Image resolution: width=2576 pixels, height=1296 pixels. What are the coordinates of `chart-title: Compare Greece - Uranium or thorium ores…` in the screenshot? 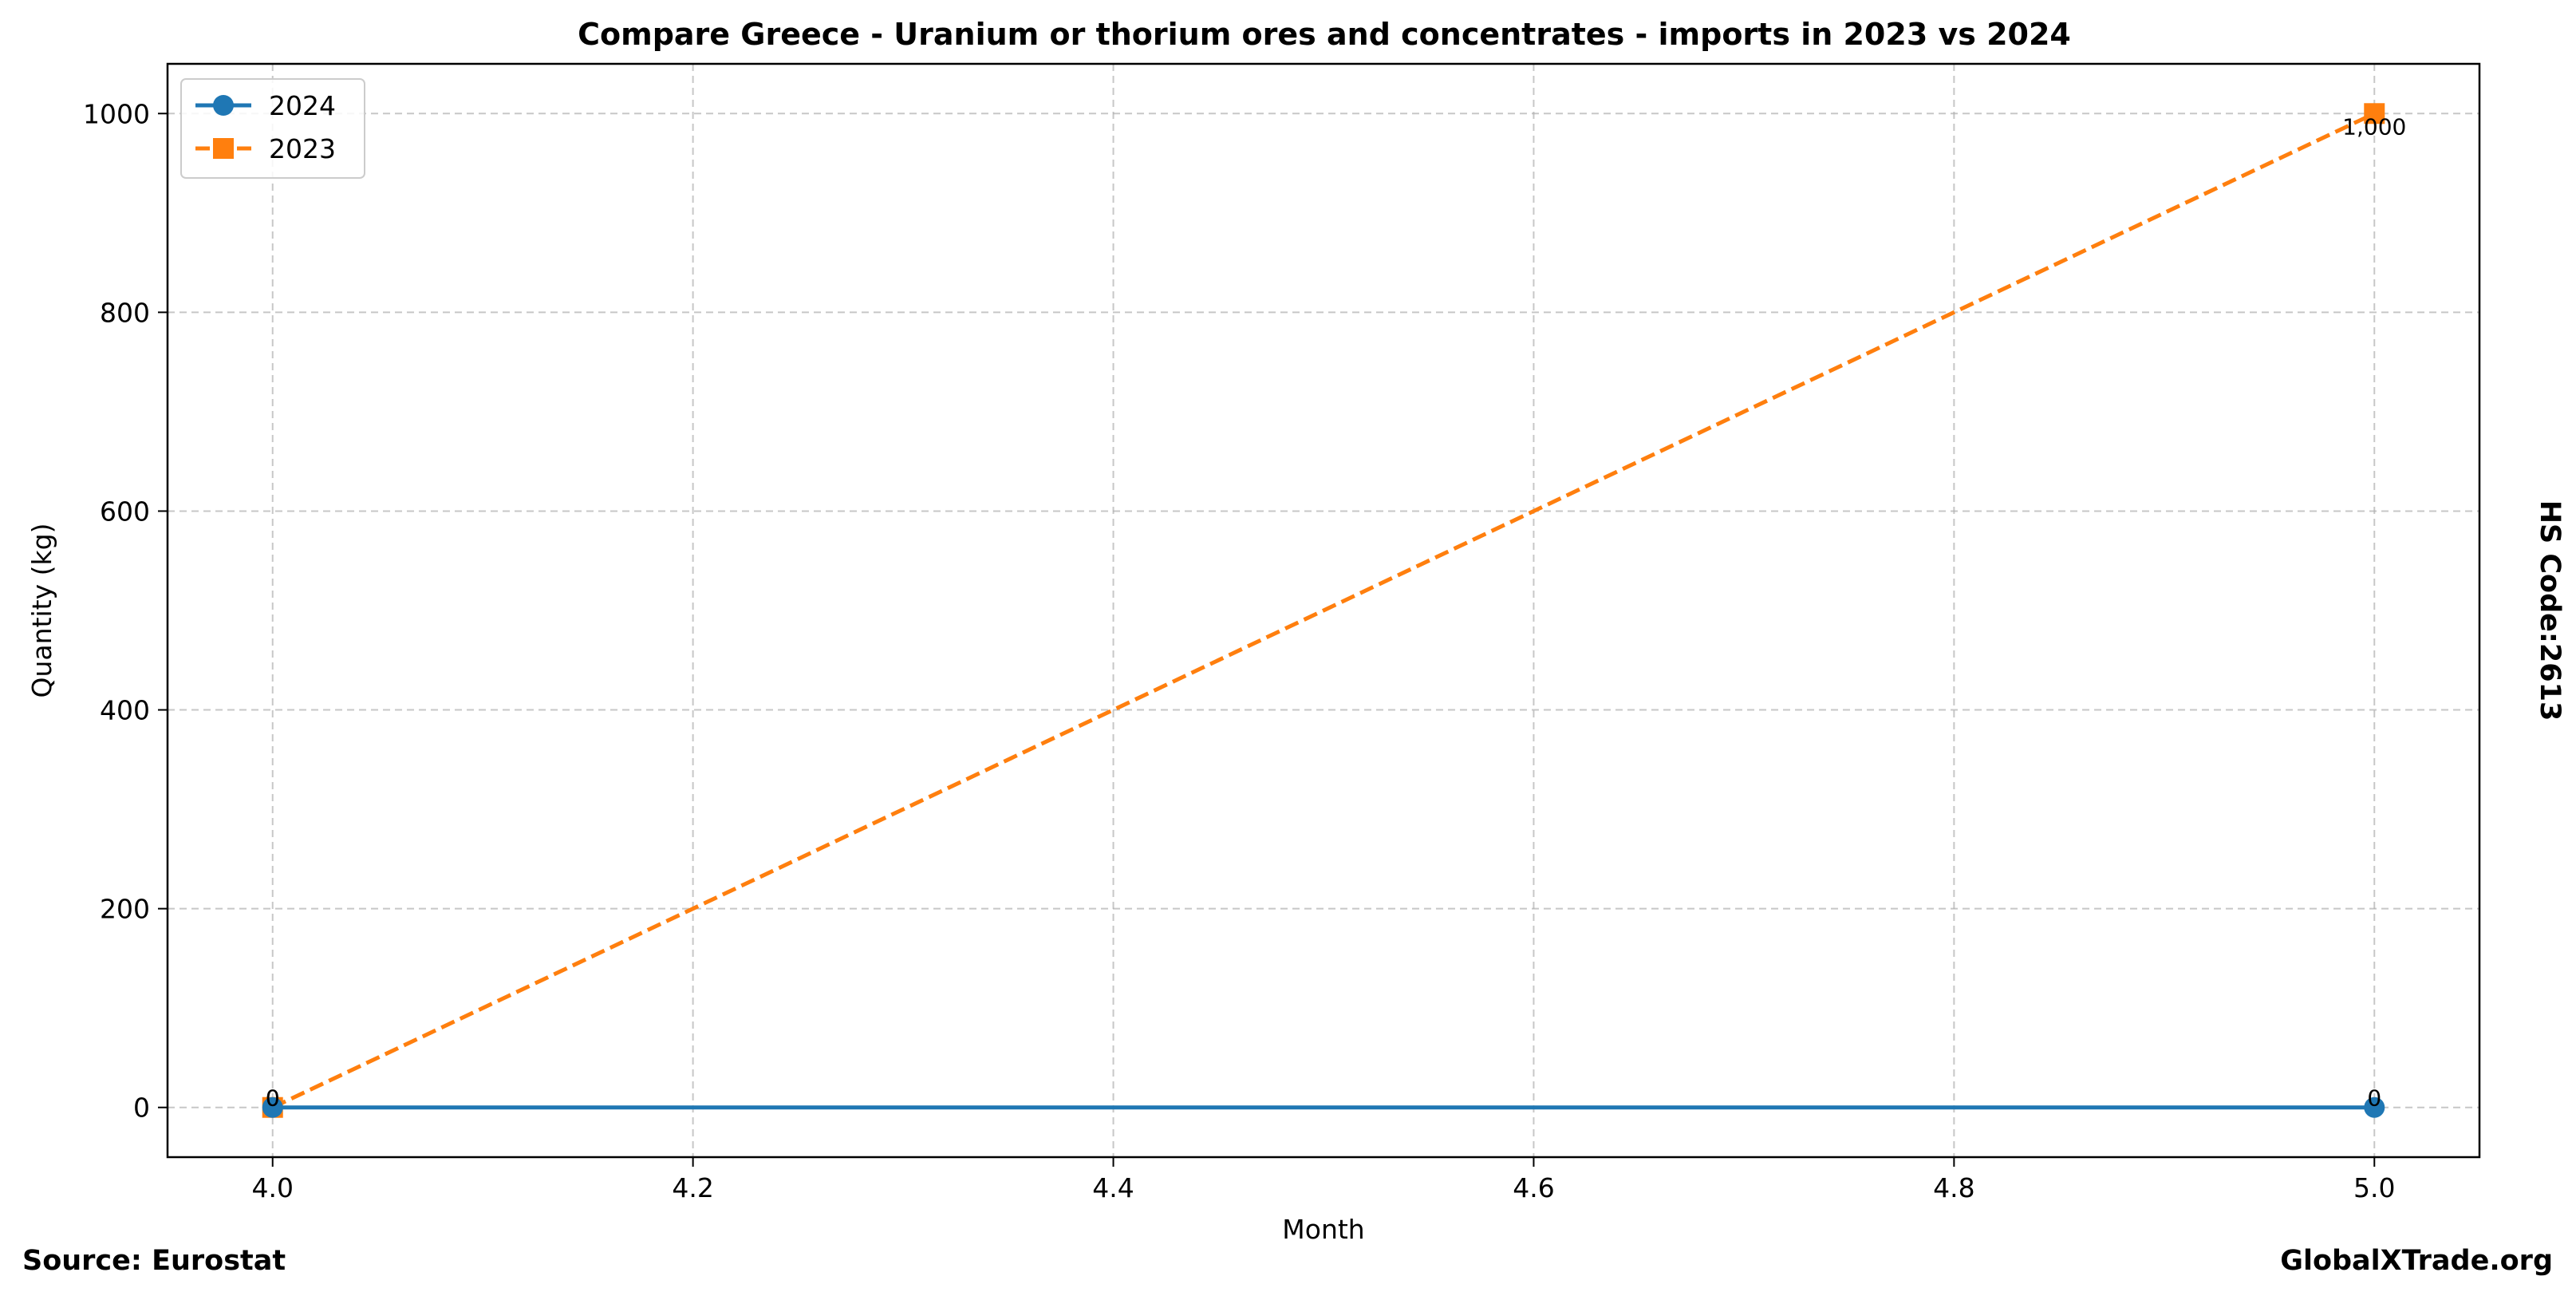 It's located at (1325, 34).